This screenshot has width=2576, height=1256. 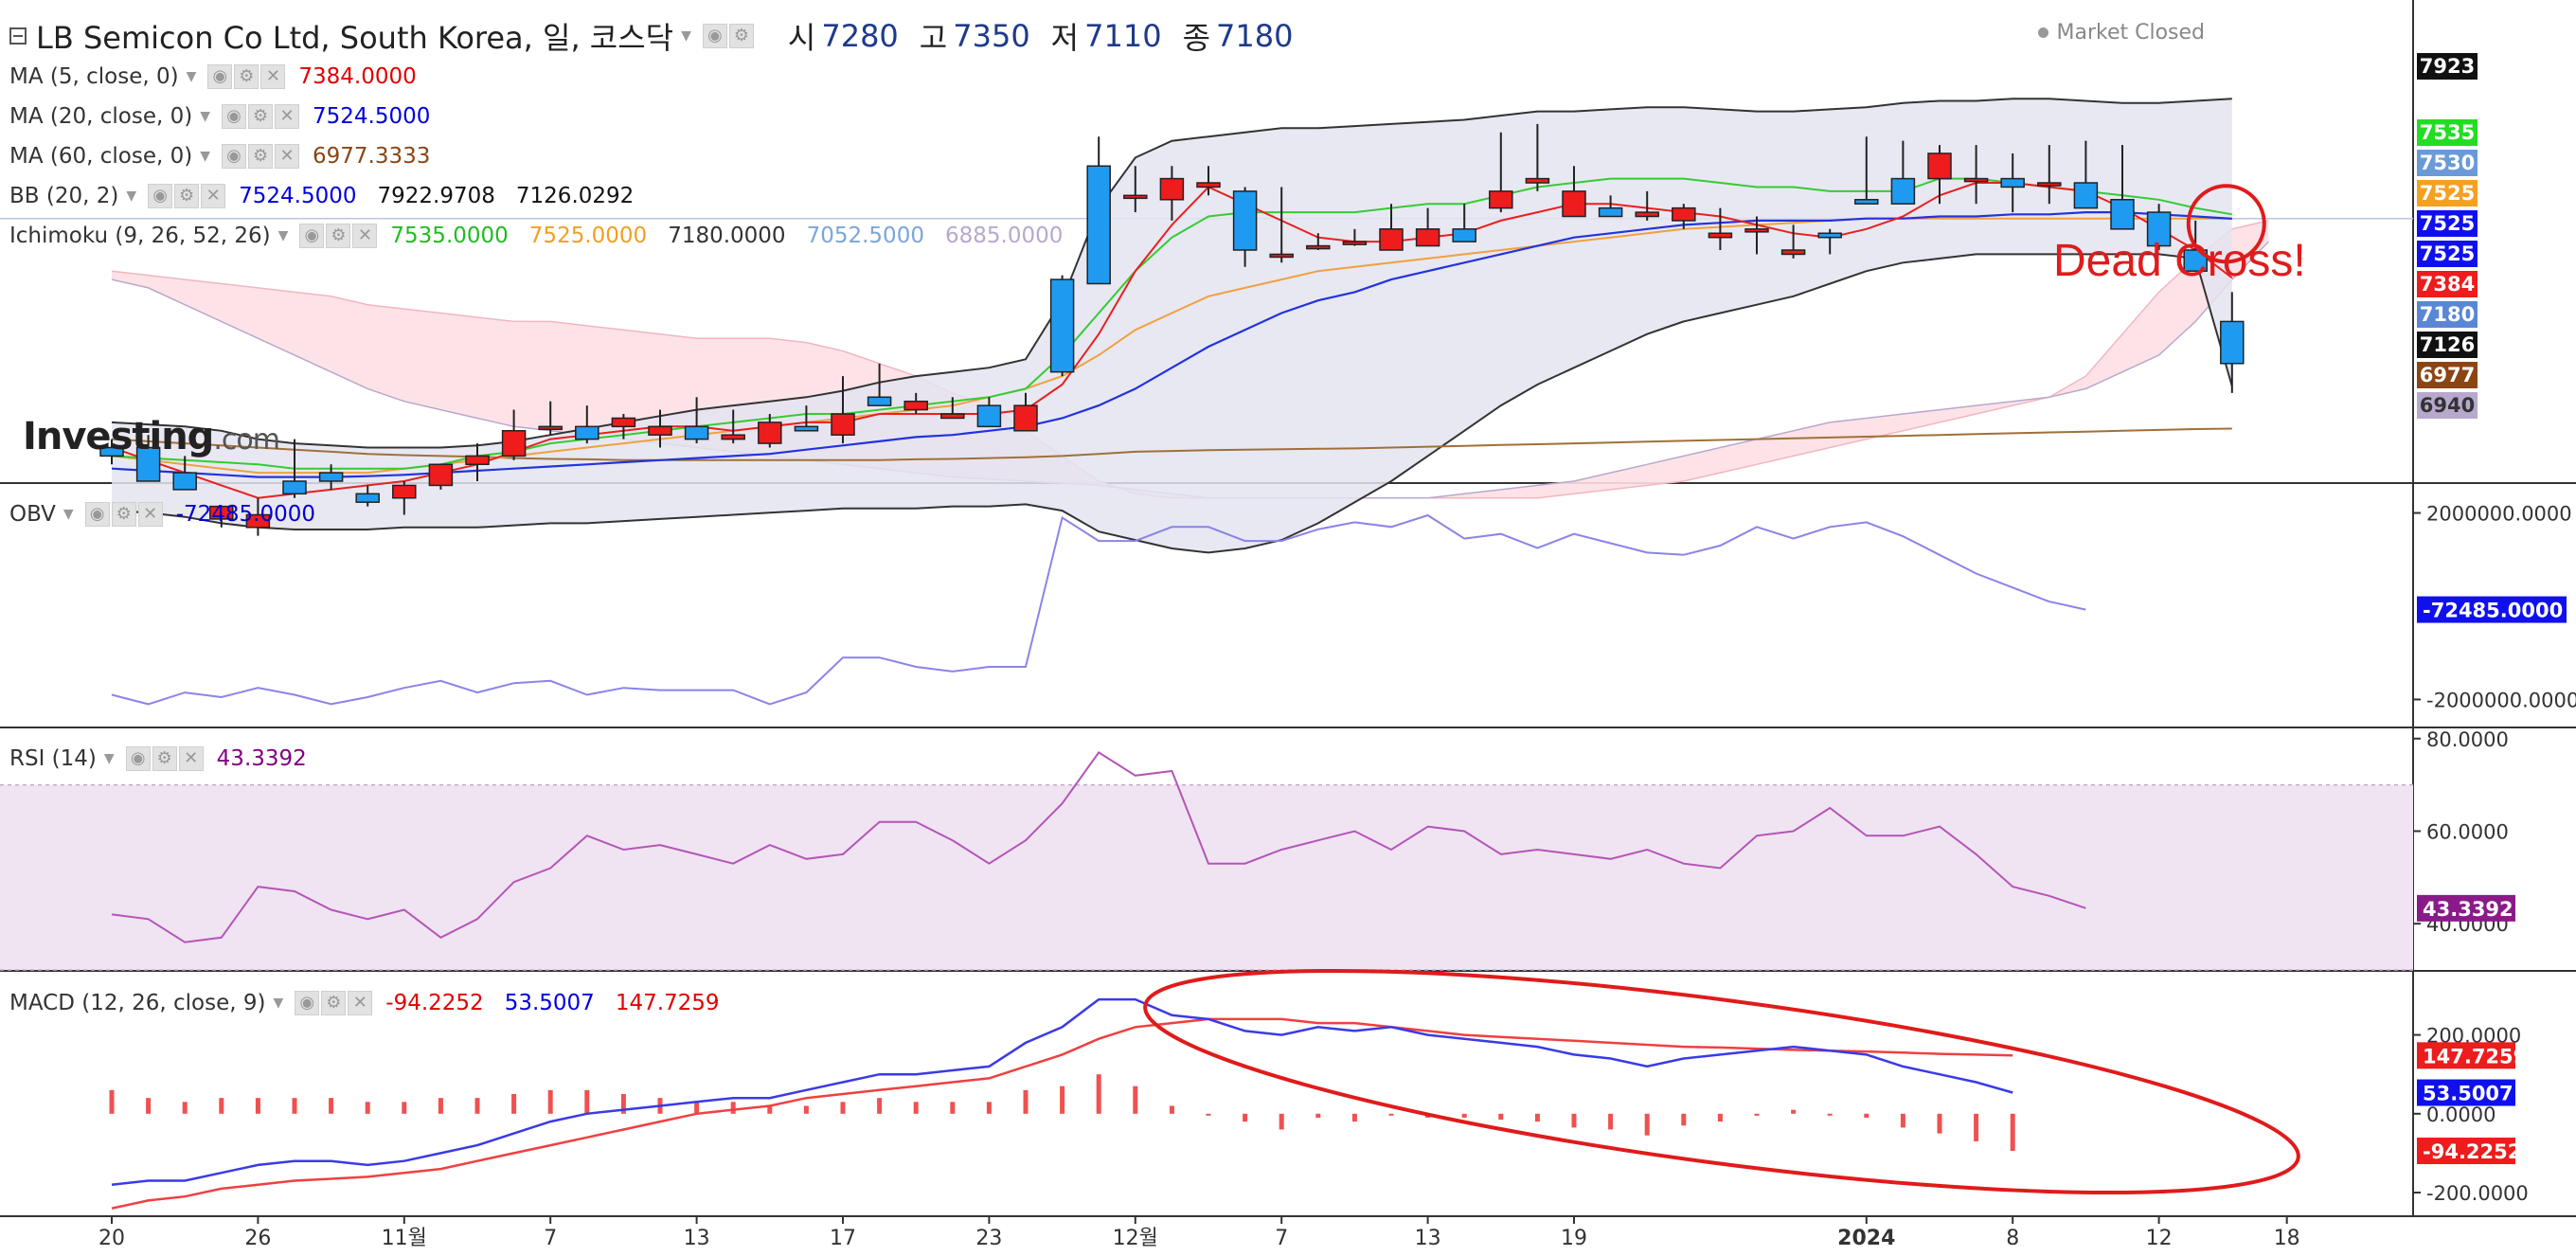 I want to click on indicator-line: MA (5, close, 0) ▼ ◉ ⚙ ✕ 7384.0000, so click(x=223, y=77).